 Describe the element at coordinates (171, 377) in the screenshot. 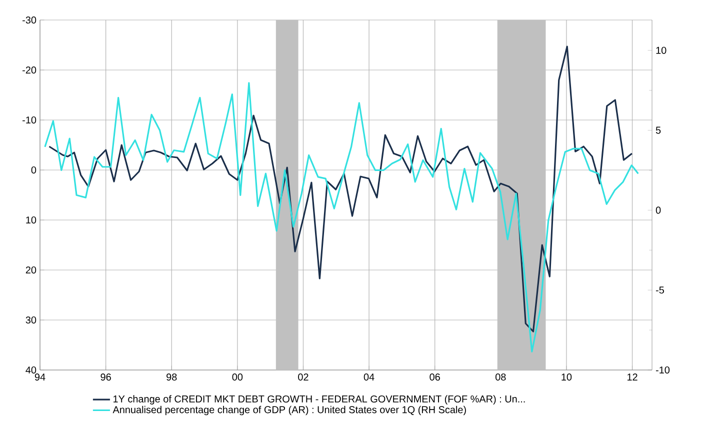

I see `x-tick-label: 98` at that location.